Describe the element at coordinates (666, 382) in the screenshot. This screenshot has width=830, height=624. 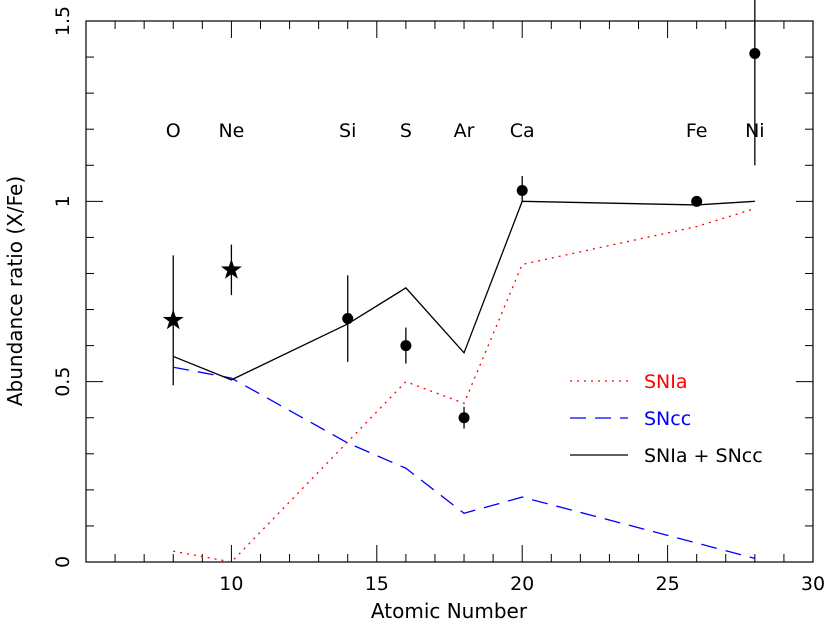
I see `legend-label: SNIa` at that location.